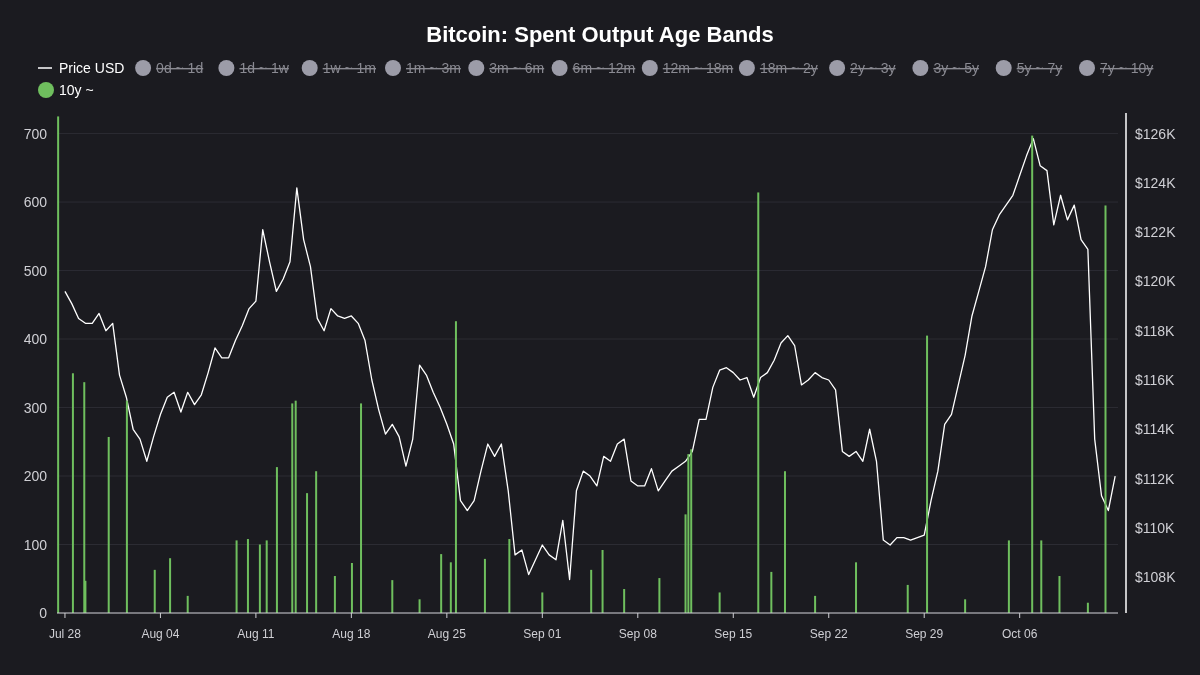 This screenshot has width=1200, height=675. Describe the element at coordinates (264, 68) in the screenshot. I see `legend-label: 1d ~ 1w` at that location.